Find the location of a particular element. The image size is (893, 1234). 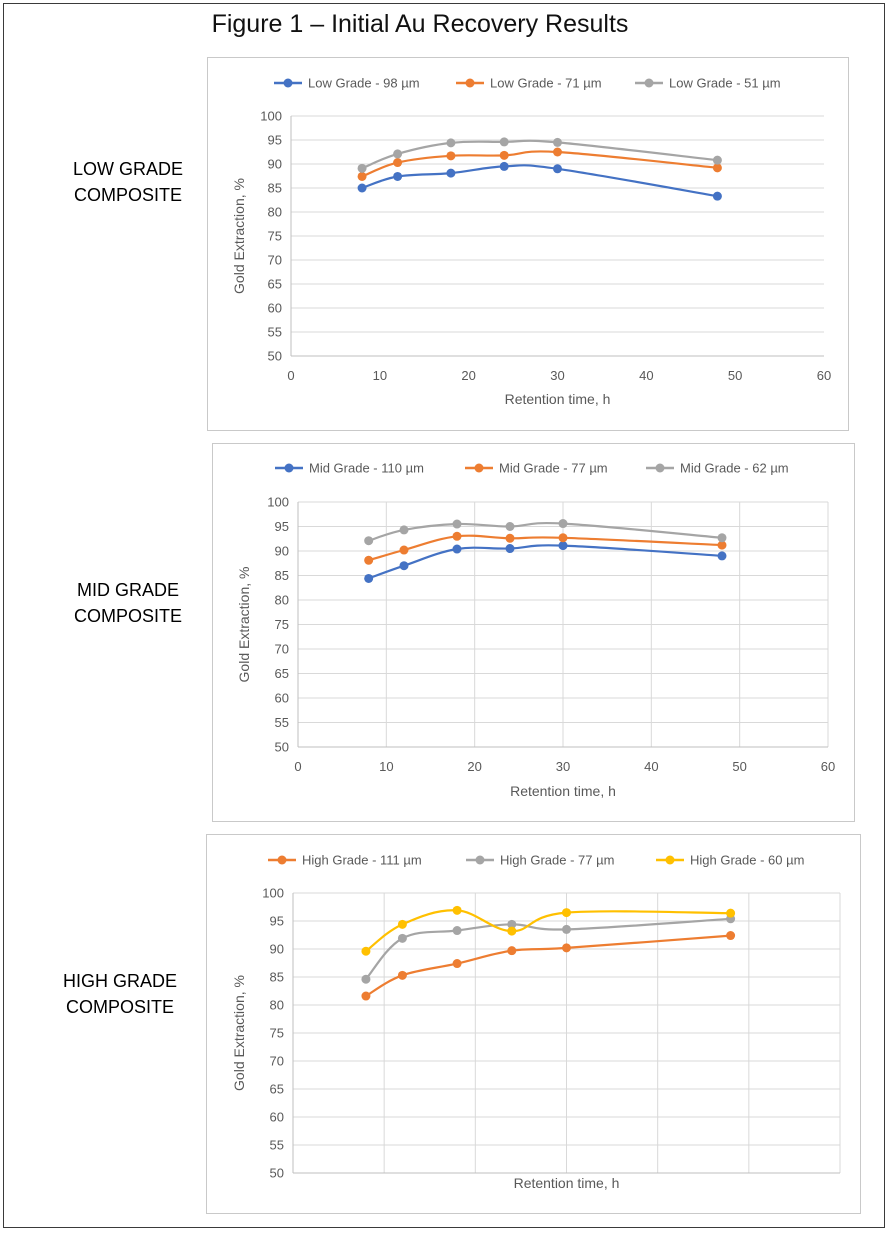

legend-label: Low Grade - 98 µm is located at coordinates (364, 83).